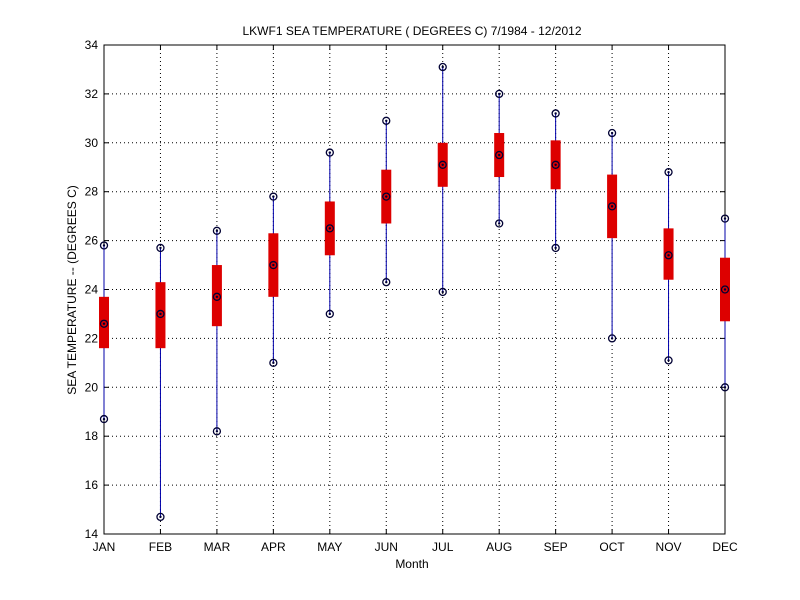 Image resolution: width=800 pixels, height=600 pixels. Describe the element at coordinates (273, 547) in the screenshot. I see `x-tick-label: APR` at that location.